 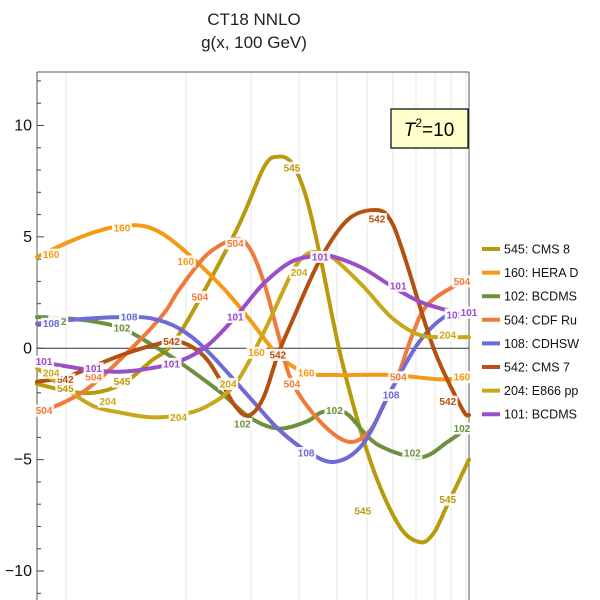 I want to click on y-tick-label: 5, so click(x=27, y=237).